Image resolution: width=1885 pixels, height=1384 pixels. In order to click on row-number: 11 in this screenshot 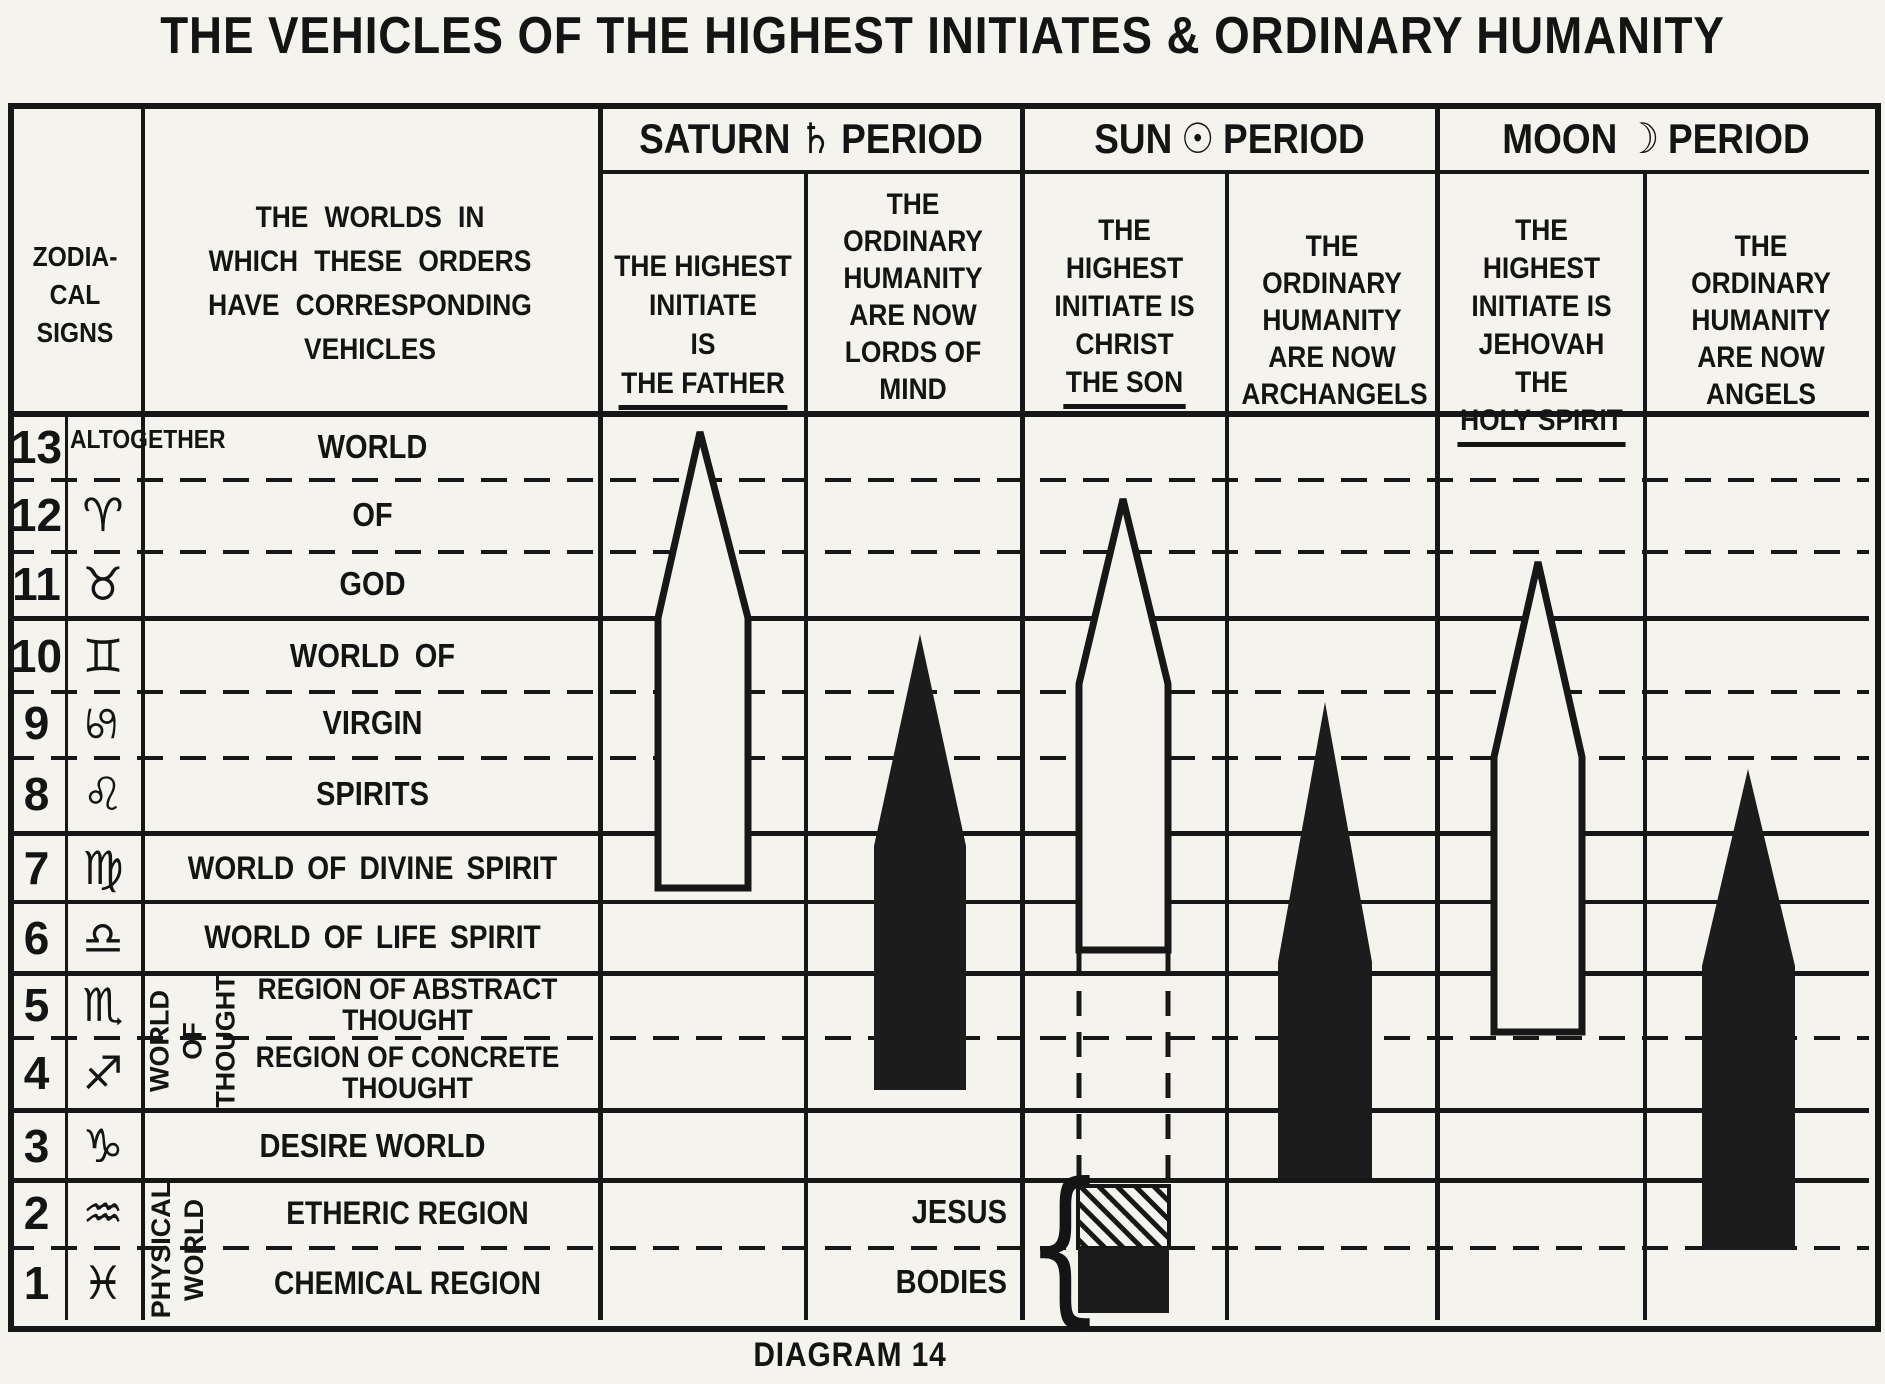, I will do `click(36, 584)`.